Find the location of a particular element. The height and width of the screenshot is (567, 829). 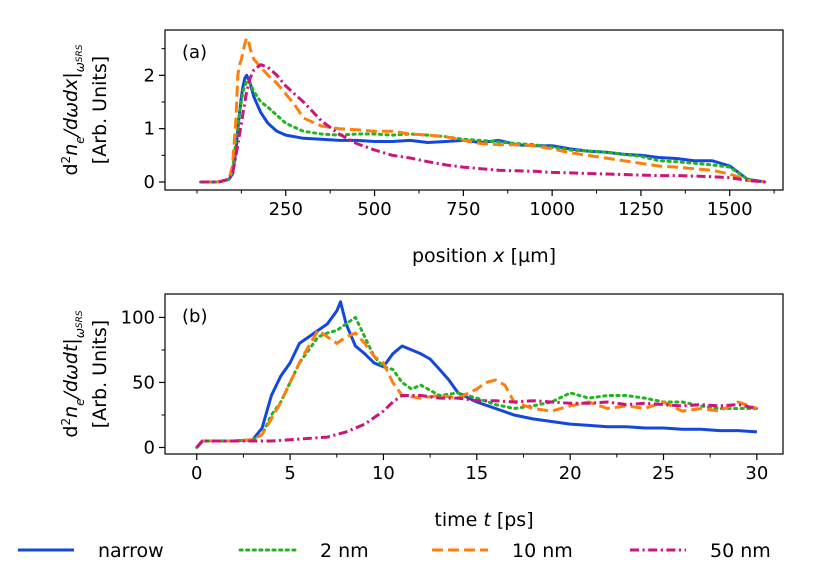

x-tick-label: 5 is located at coordinates (289, 473).